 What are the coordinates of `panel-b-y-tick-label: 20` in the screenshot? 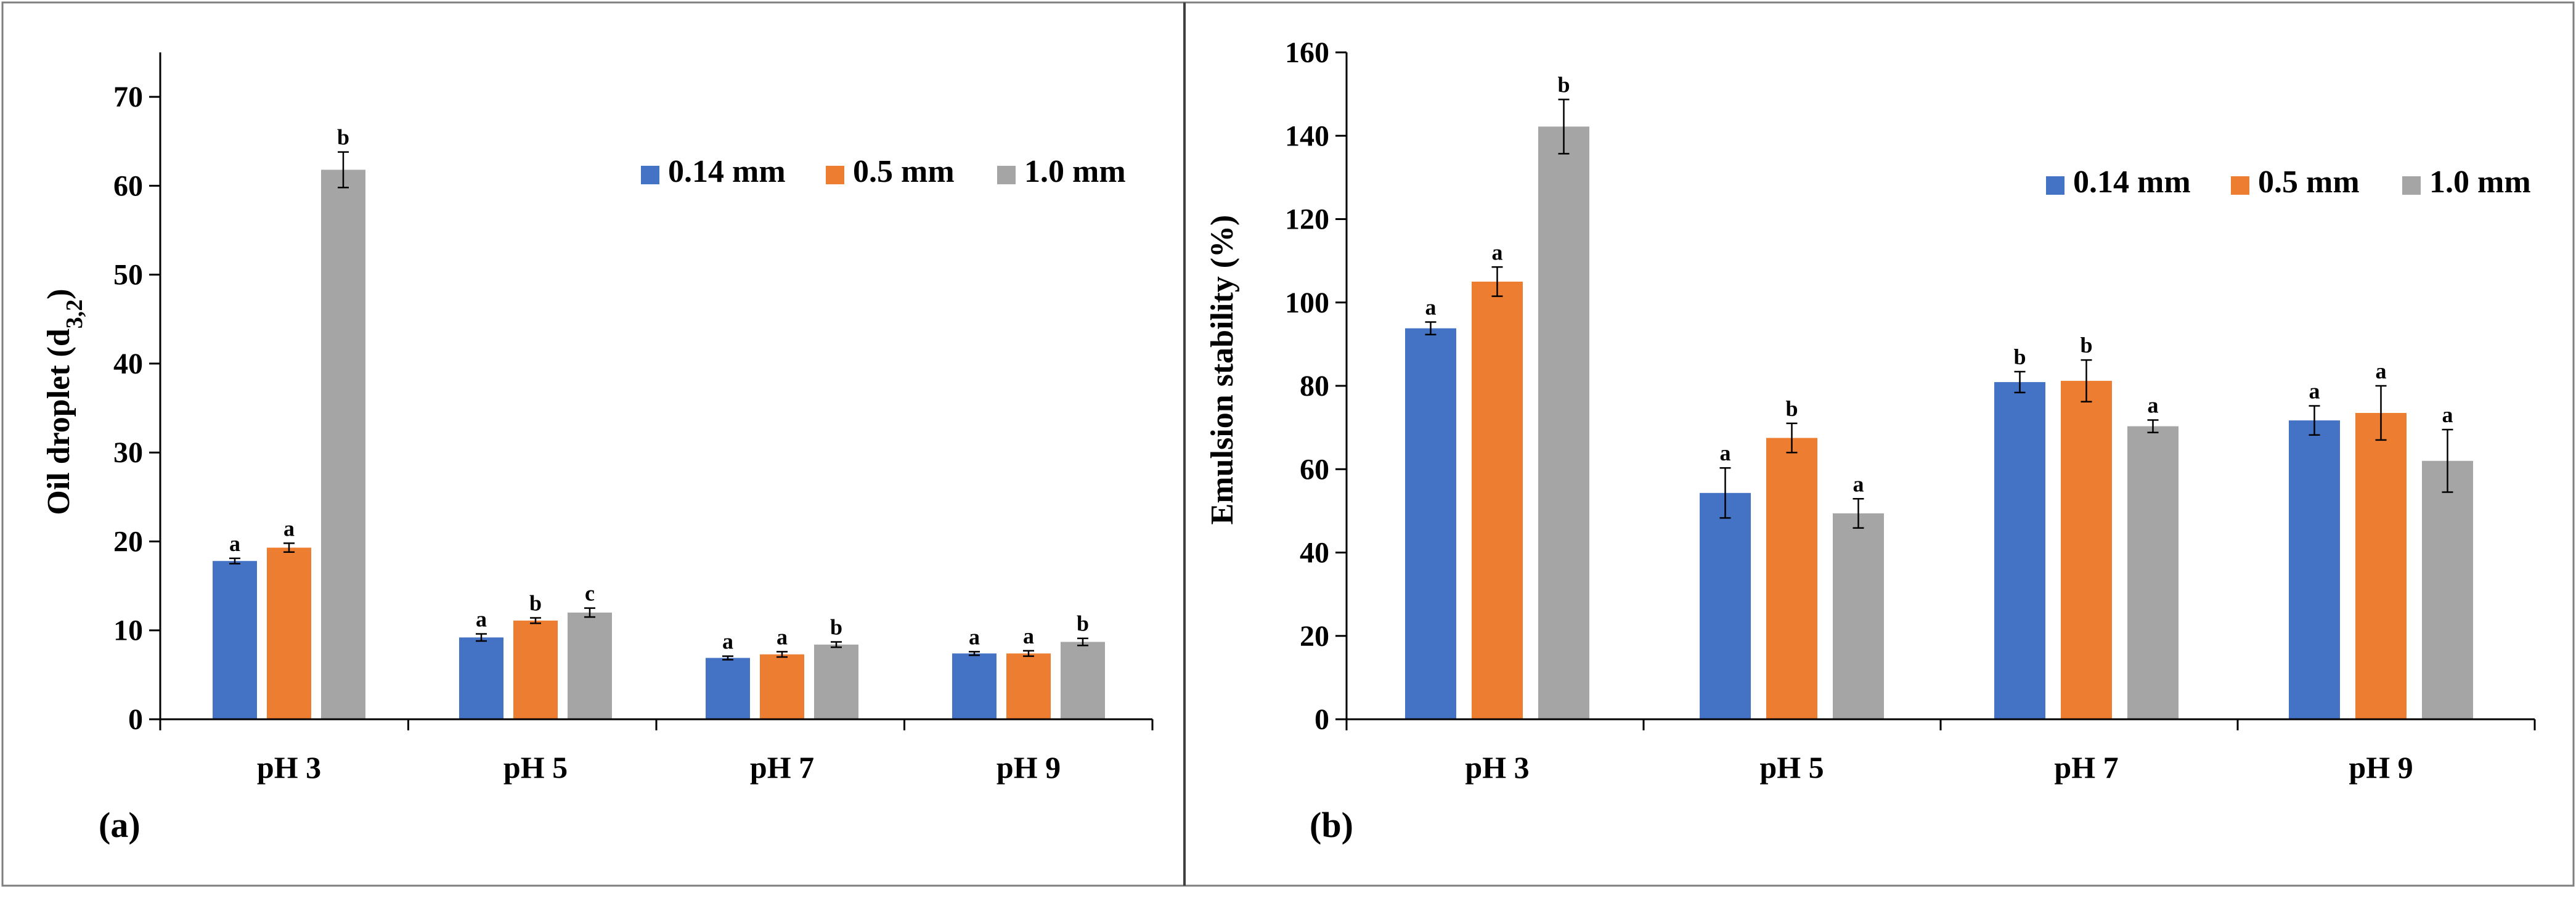 It's located at (1314, 637).